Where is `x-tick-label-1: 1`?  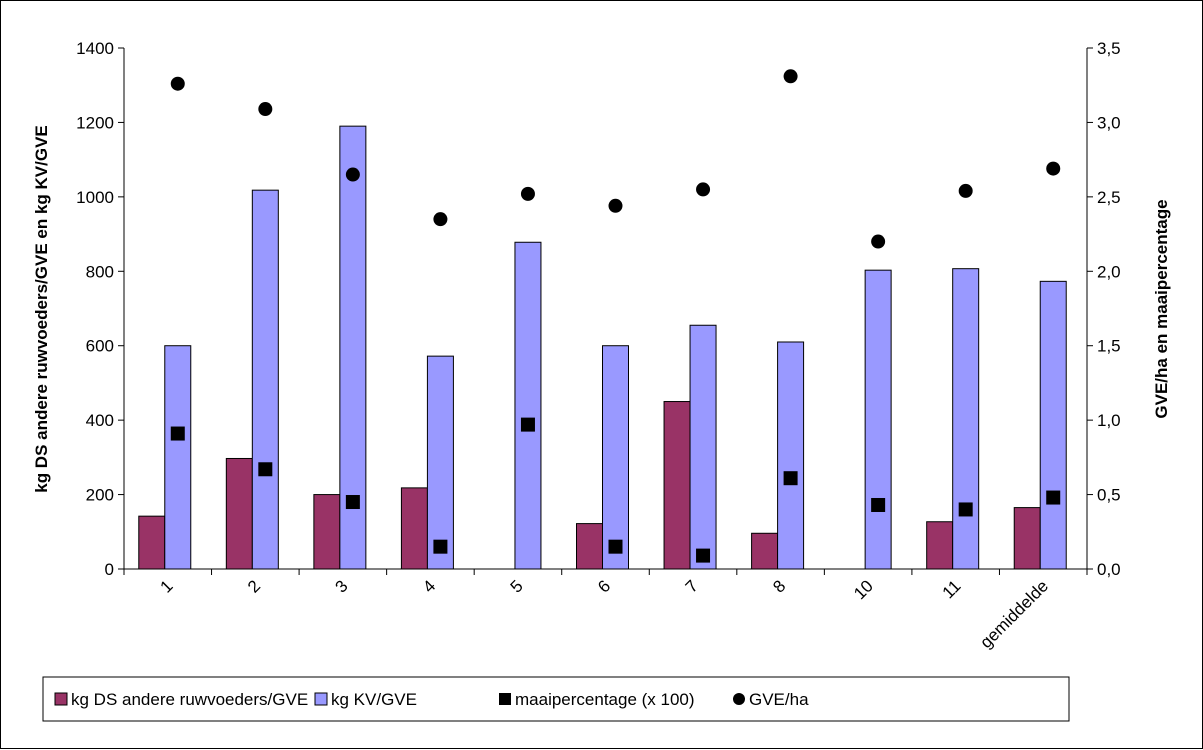 x-tick-label-1: 1 is located at coordinates (166, 586).